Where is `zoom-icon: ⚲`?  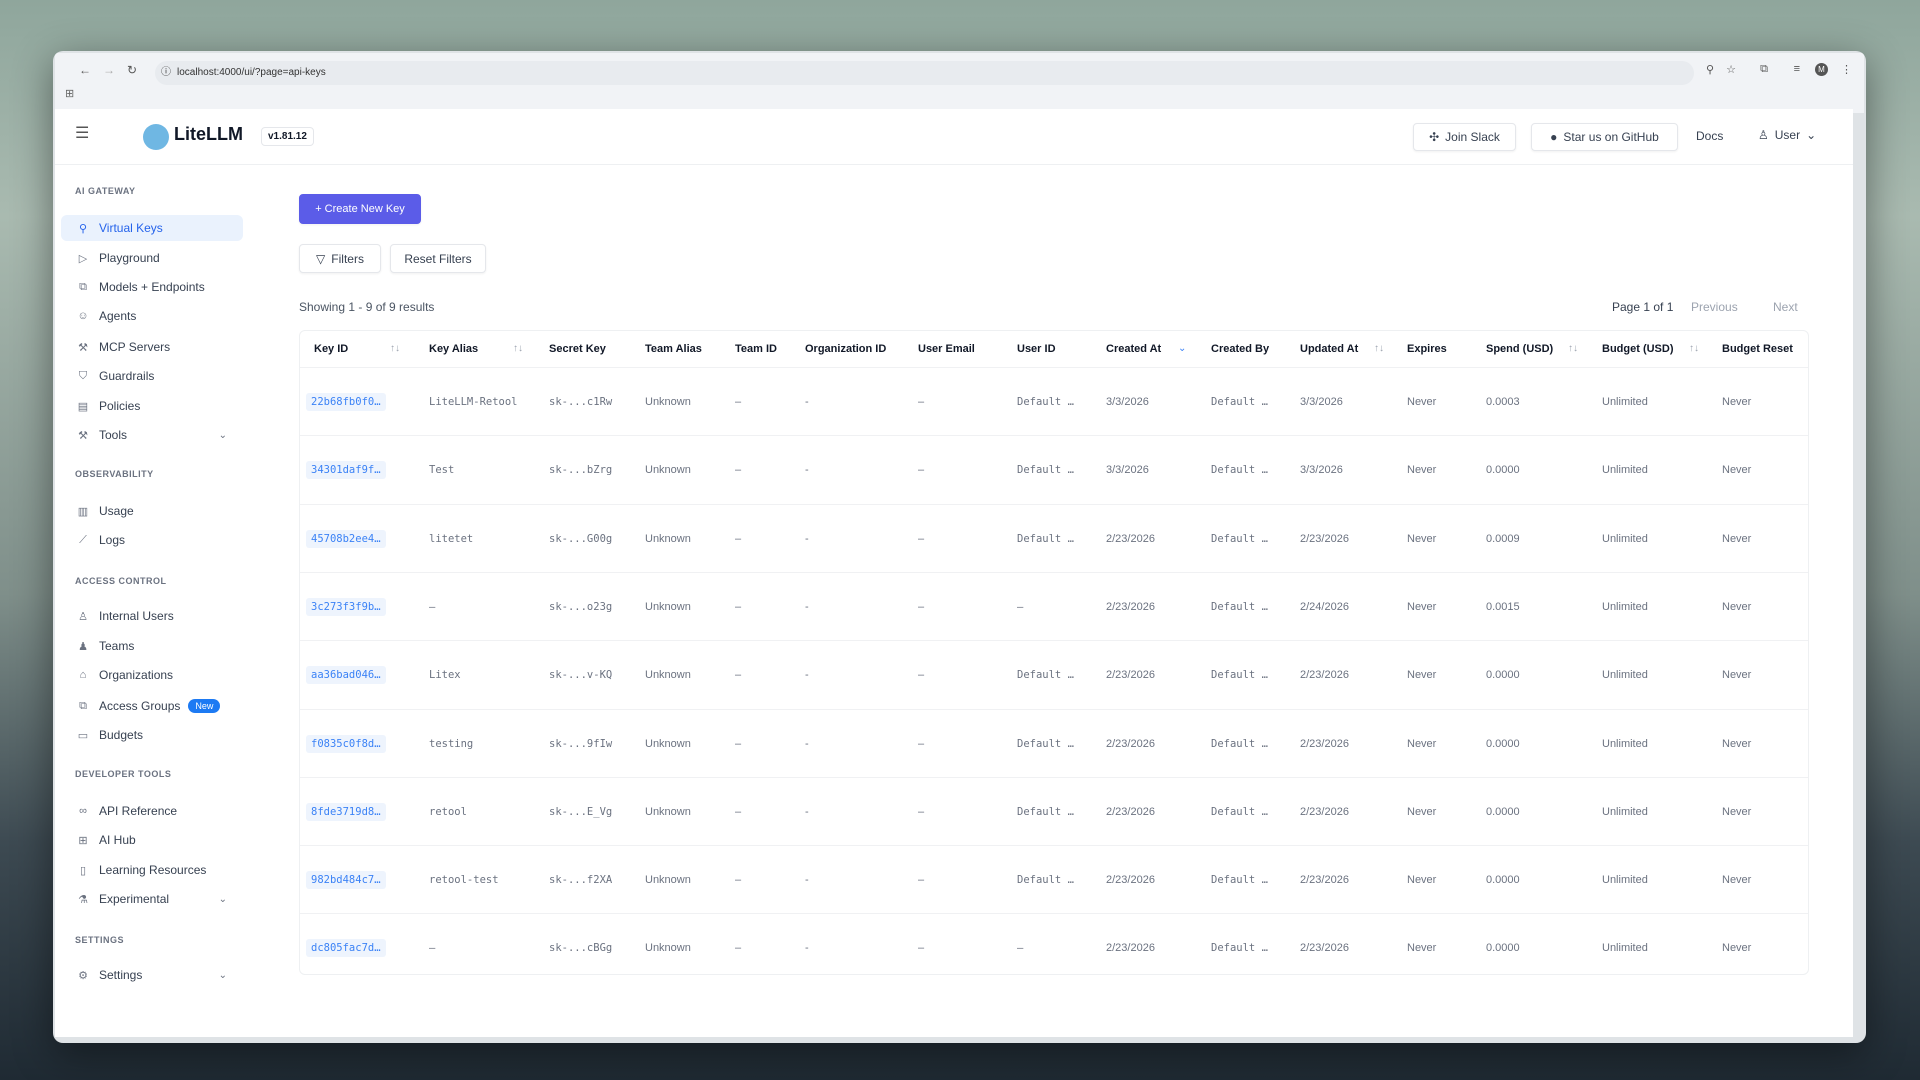
zoom-icon: ⚲ is located at coordinates (1709, 70).